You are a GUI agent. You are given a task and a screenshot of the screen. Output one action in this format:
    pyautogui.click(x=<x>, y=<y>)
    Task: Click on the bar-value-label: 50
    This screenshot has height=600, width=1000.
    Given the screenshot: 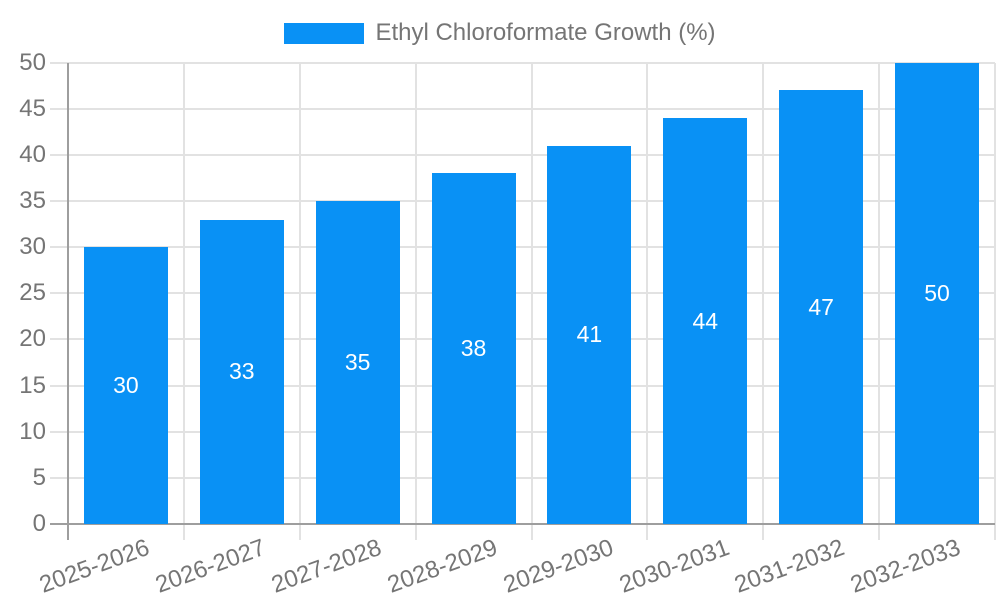 What is the action you would take?
    pyautogui.click(x=937, y=292)
    